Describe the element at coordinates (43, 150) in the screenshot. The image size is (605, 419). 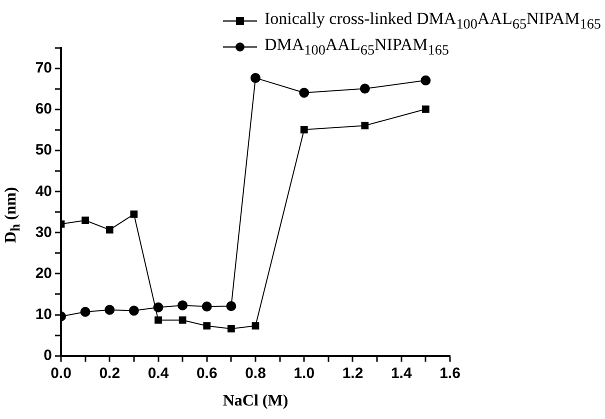
I see `y-tick-label: 50` at that location.